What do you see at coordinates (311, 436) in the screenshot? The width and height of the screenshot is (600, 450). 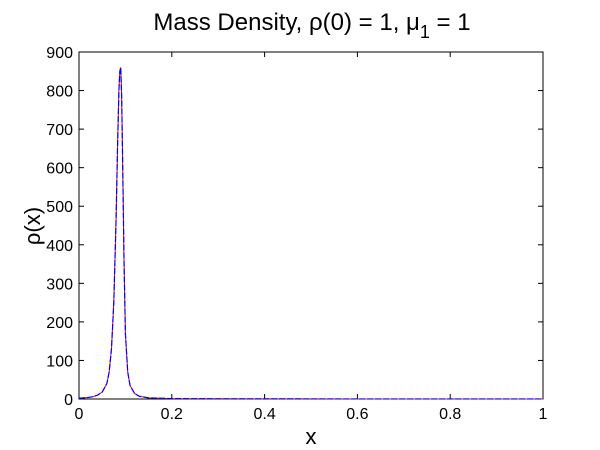 I see `x-axis-label: x` at bounding box center [311, 436].